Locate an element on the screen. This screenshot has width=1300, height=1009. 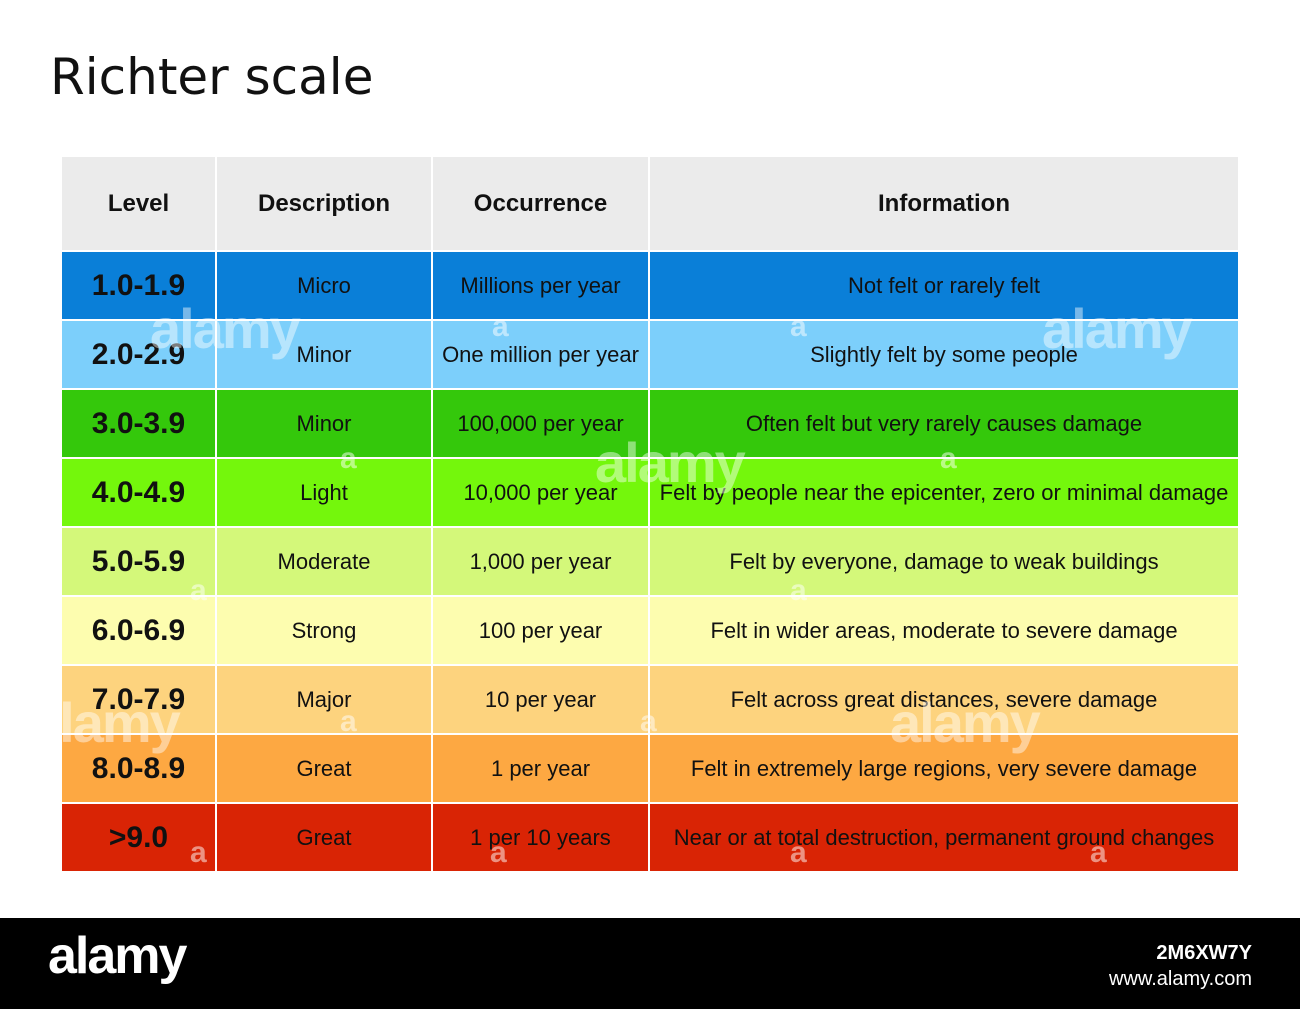
occurrence-cell: 100,000 per year is located at coordinates (540, 423).